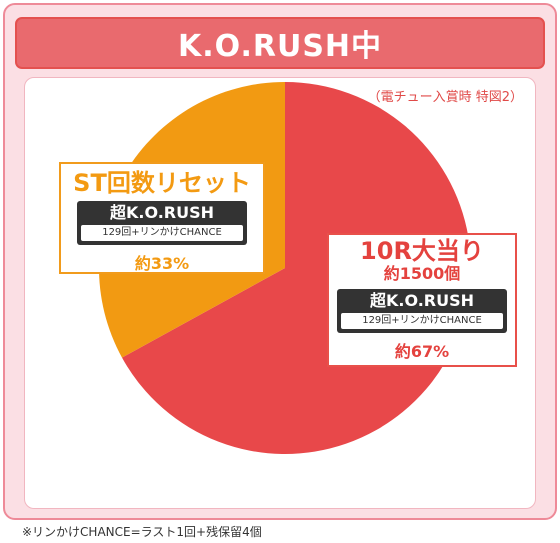 The height and width of the screenshot is (543, 560). What do you see at coordinates (422, 321) in the screenshot?
I see `r10-badge-note: 129回+リンかけCHANCE` at bounding box center [422, 321].